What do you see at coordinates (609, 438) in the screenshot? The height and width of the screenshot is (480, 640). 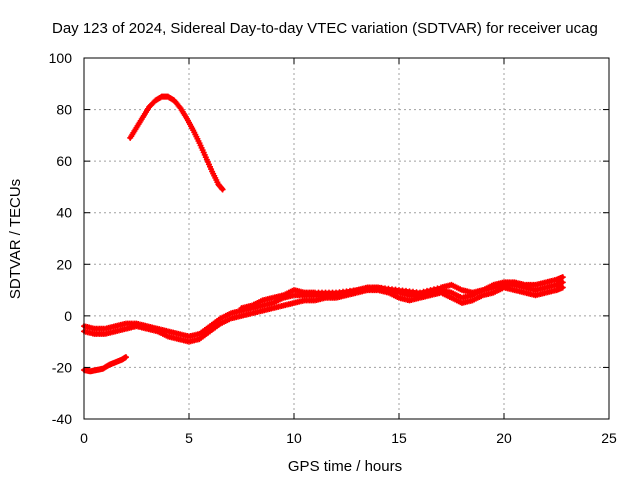 I see `x-tick-label: 25` at bounding box center [609, 438].